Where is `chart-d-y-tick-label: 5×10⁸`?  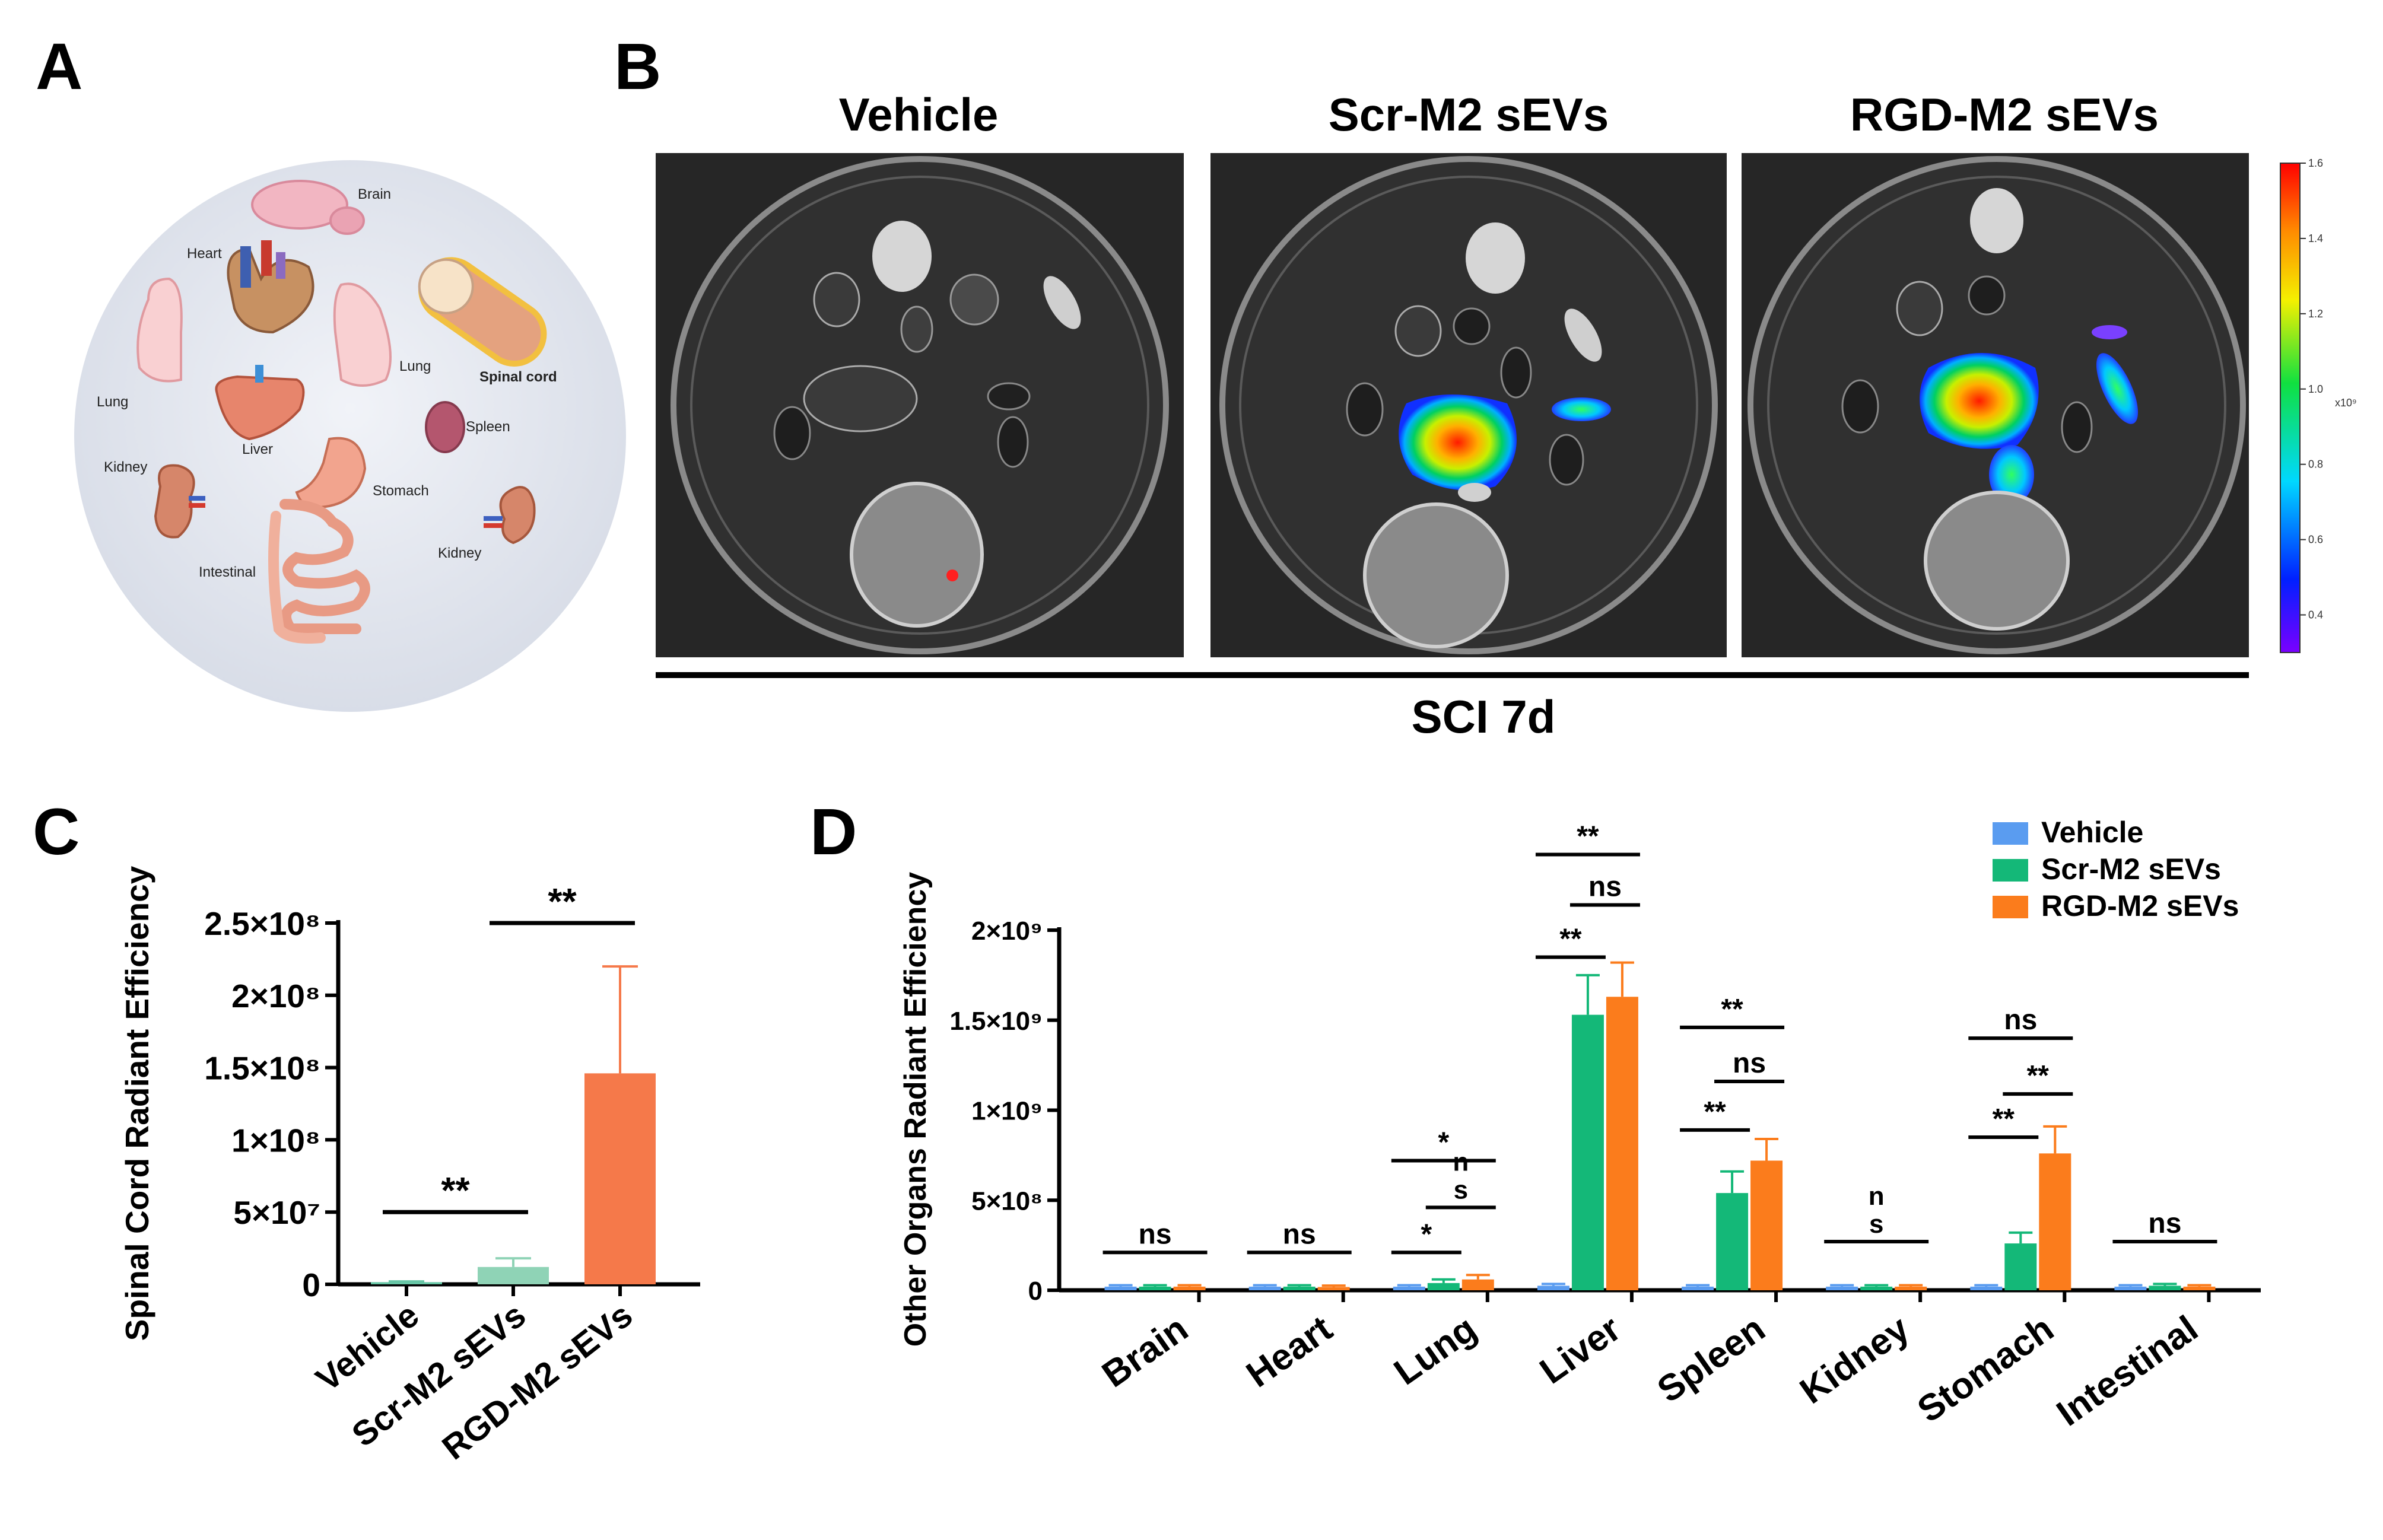
chart-d-y-tick-label: 5×10⁸ is located at coordinates (1007, 1201).